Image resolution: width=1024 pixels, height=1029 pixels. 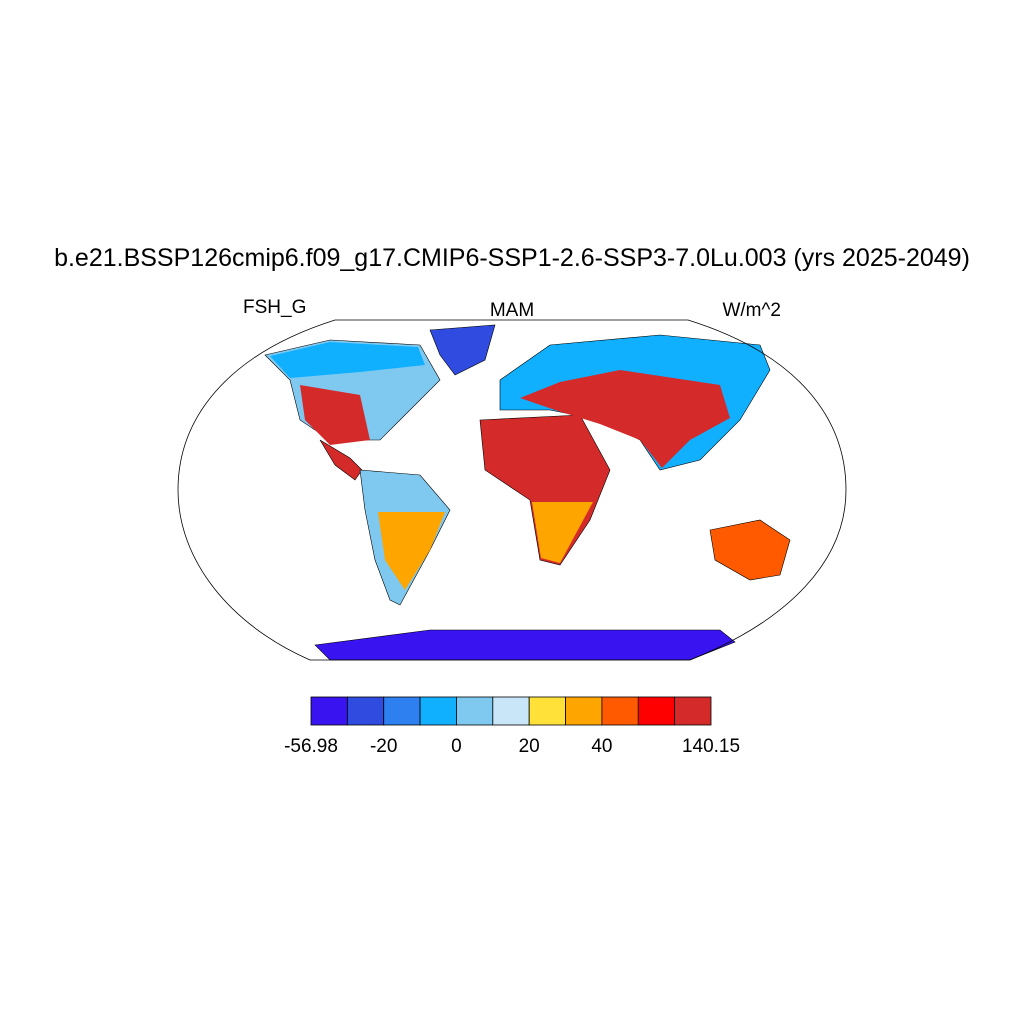 I want to click on colorbar-label: -56.98, so click(x=311, y=746).